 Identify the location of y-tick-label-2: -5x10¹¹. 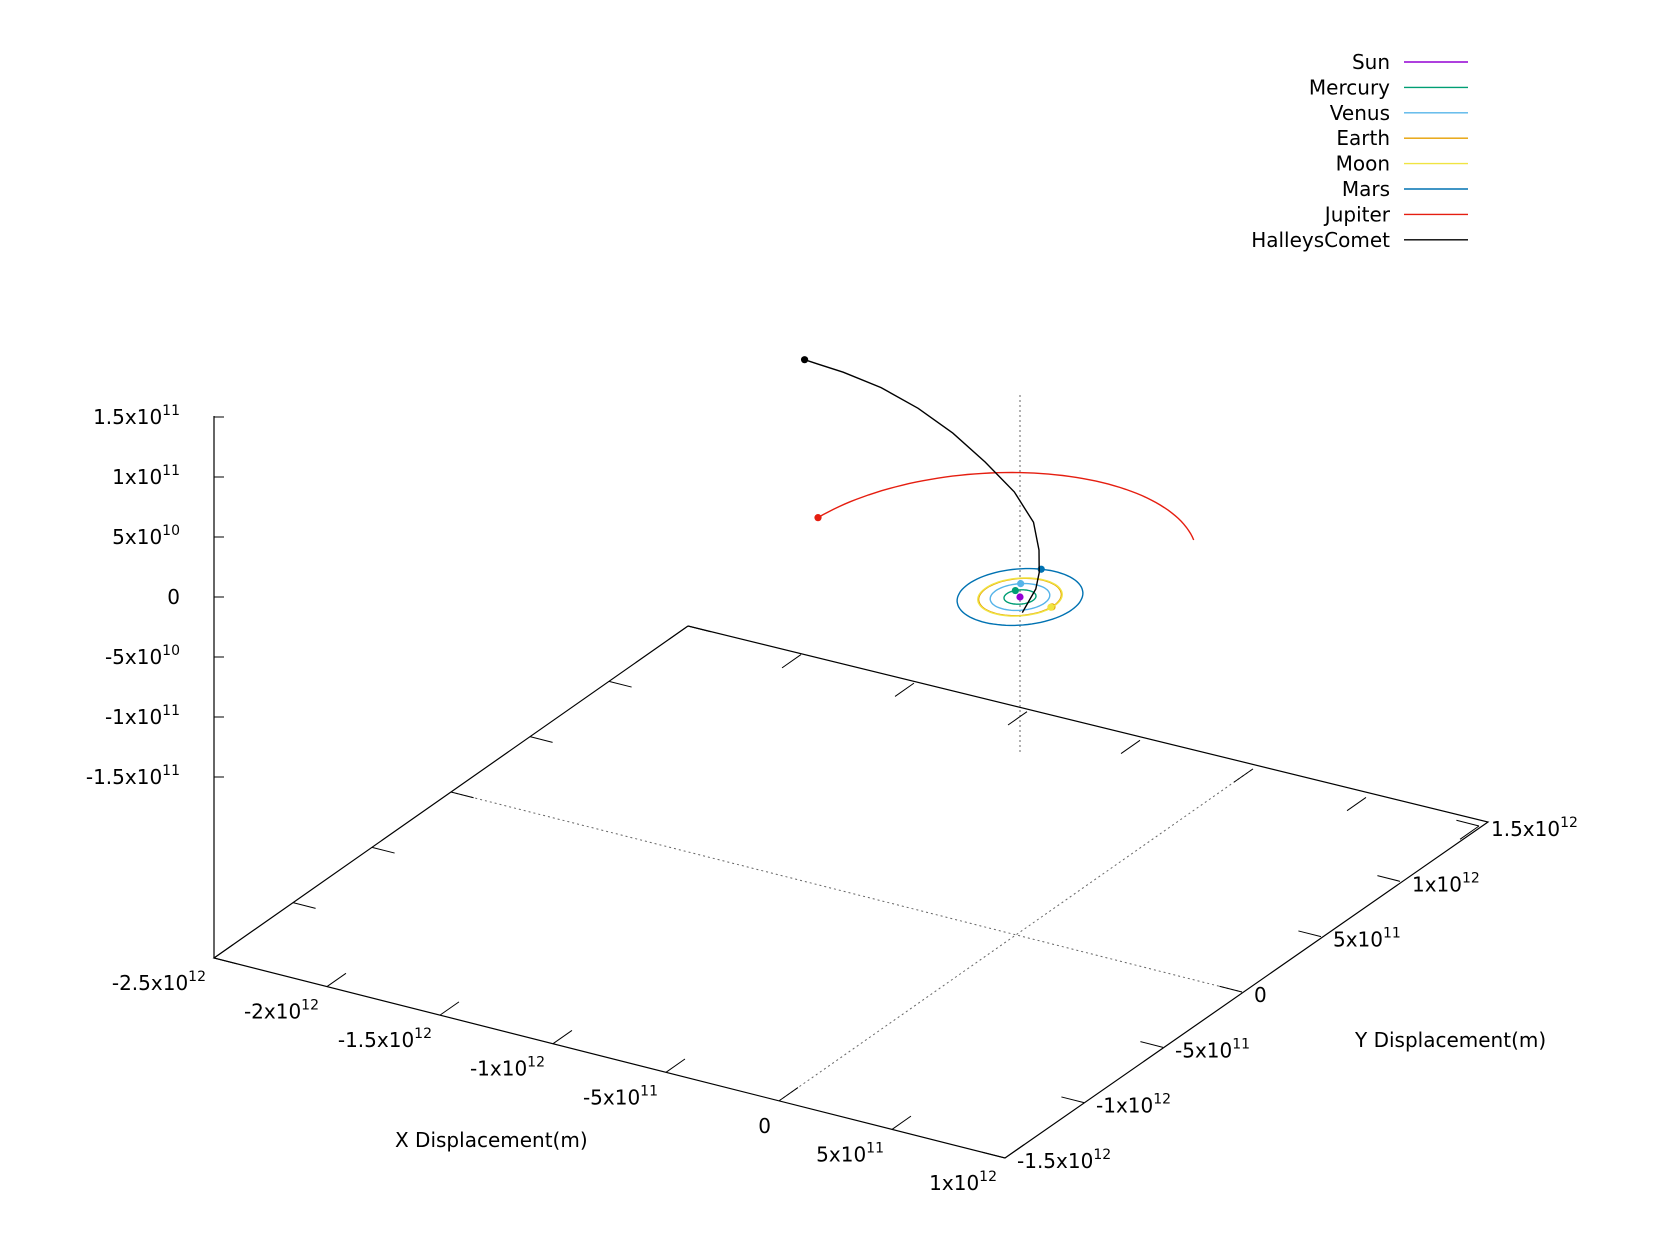
(1212, 1049).